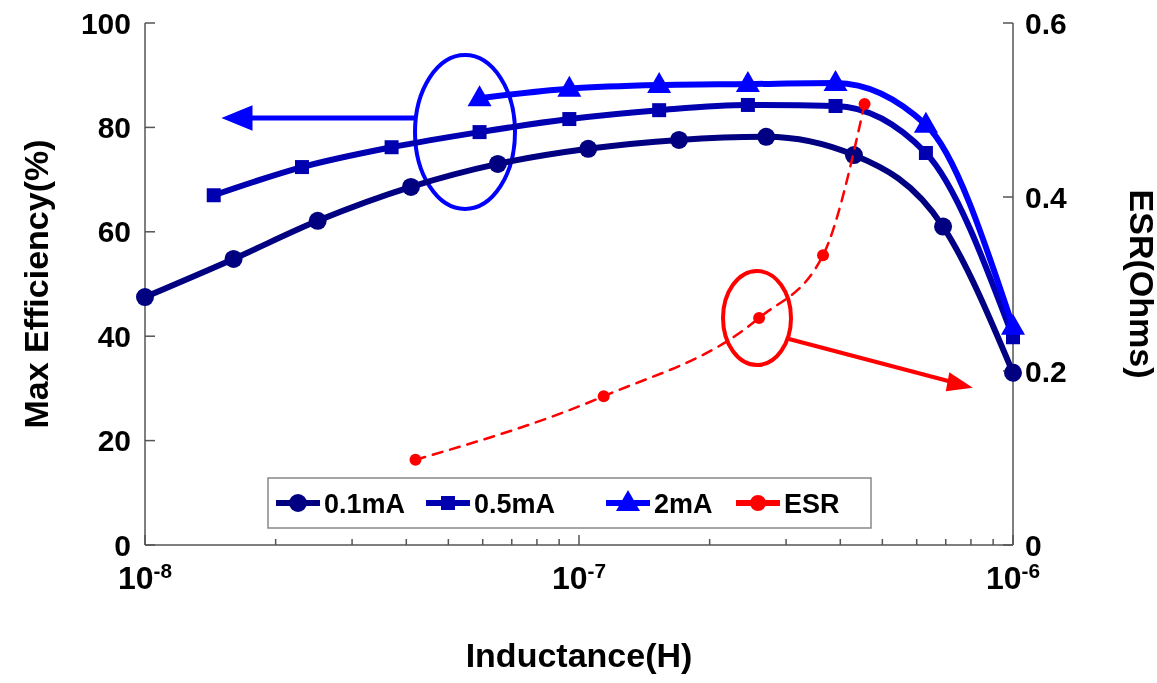  What do you see at coordinates (683, 503) in the screenshot?
I see `legend-label: 2mA` at bounding box center [683, 503].